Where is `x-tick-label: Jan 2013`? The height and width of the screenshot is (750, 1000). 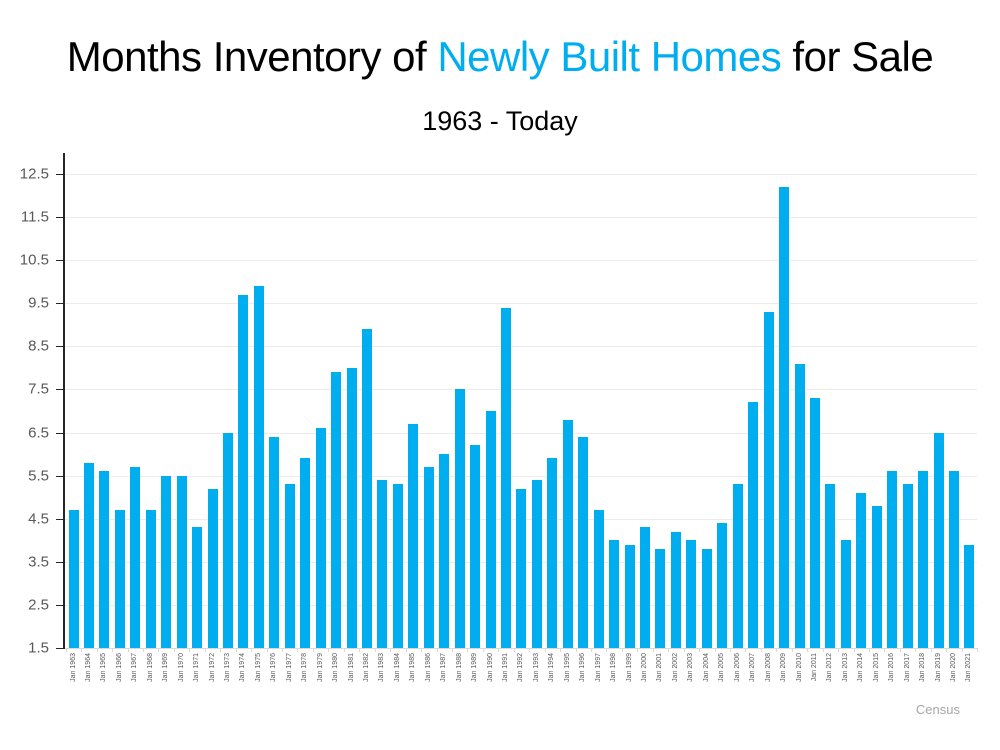
x-tick-label: Jan 2013 is located at coordinates (845, 667).